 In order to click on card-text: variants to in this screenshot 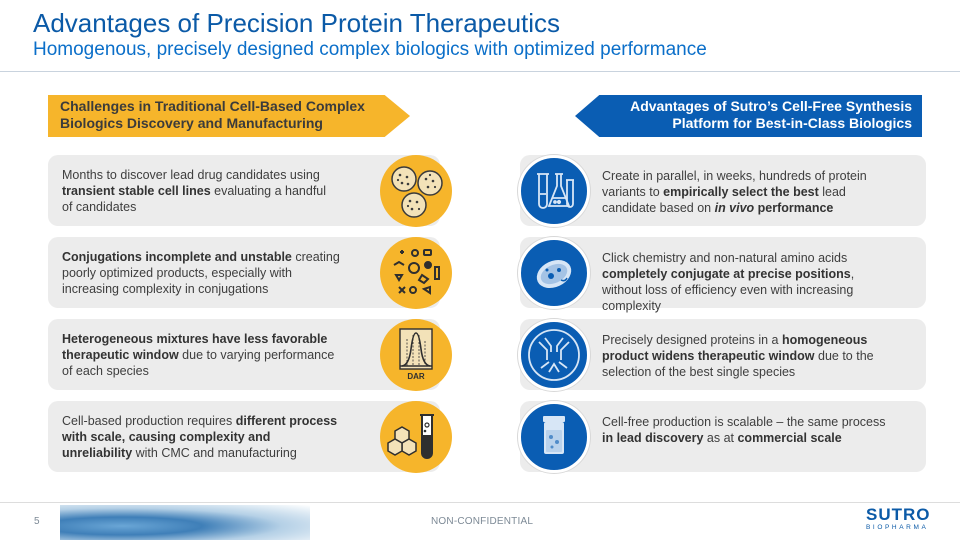, I will do `click(633, 192)`.